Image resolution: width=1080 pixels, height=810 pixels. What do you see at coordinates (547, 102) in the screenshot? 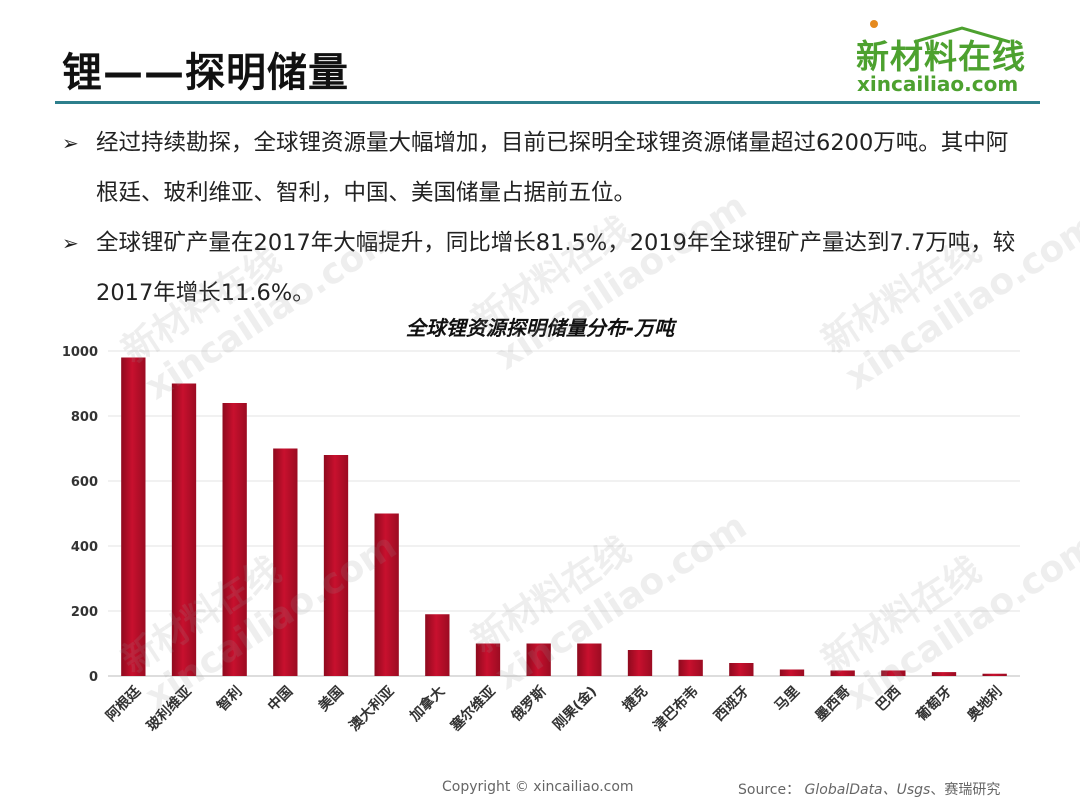
I see `title-rule` at bounding box center [547, 102].